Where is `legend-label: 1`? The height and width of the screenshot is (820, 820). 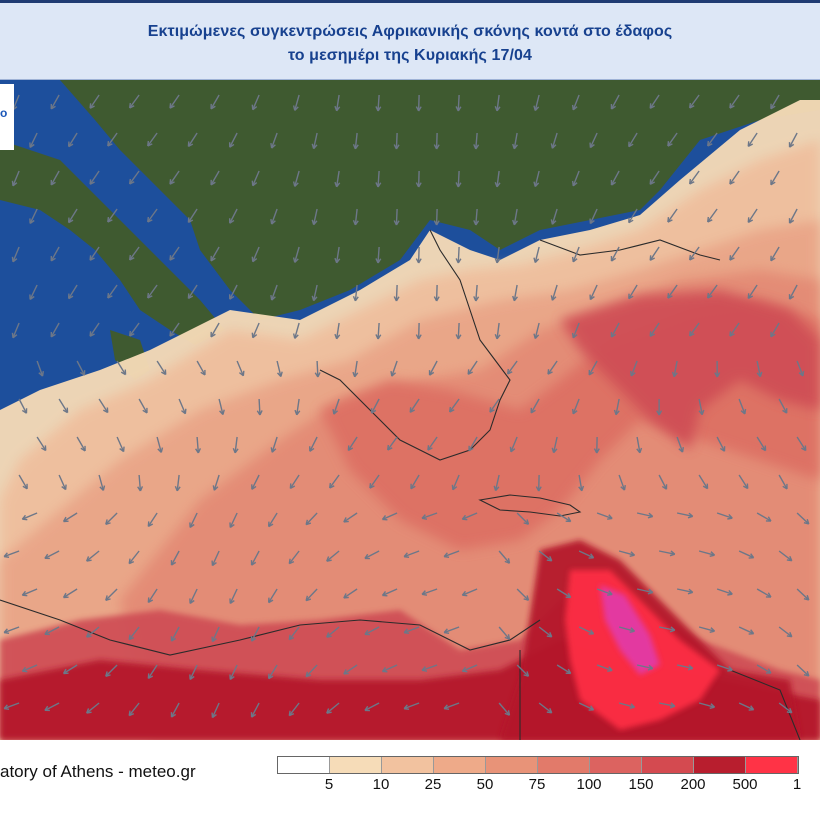
legend-label: 1 is located at coordinates (797, 784).